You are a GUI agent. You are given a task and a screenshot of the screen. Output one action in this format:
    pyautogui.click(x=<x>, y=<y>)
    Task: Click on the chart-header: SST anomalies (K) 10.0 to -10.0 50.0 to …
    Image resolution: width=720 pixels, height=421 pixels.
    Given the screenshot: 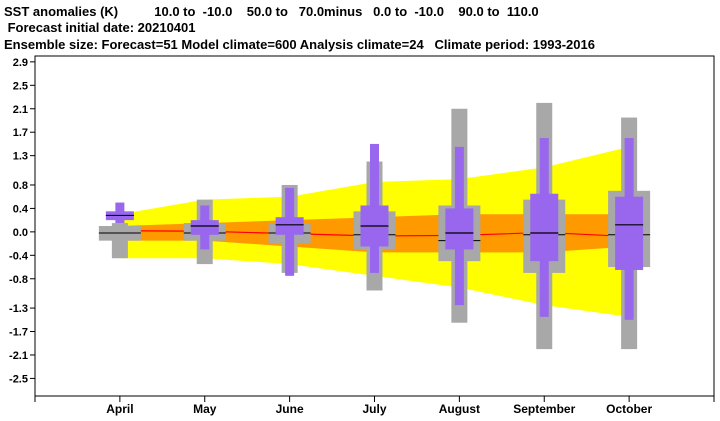 What is the action you would take?
    pyautogui.click(x=360, y=28)
    